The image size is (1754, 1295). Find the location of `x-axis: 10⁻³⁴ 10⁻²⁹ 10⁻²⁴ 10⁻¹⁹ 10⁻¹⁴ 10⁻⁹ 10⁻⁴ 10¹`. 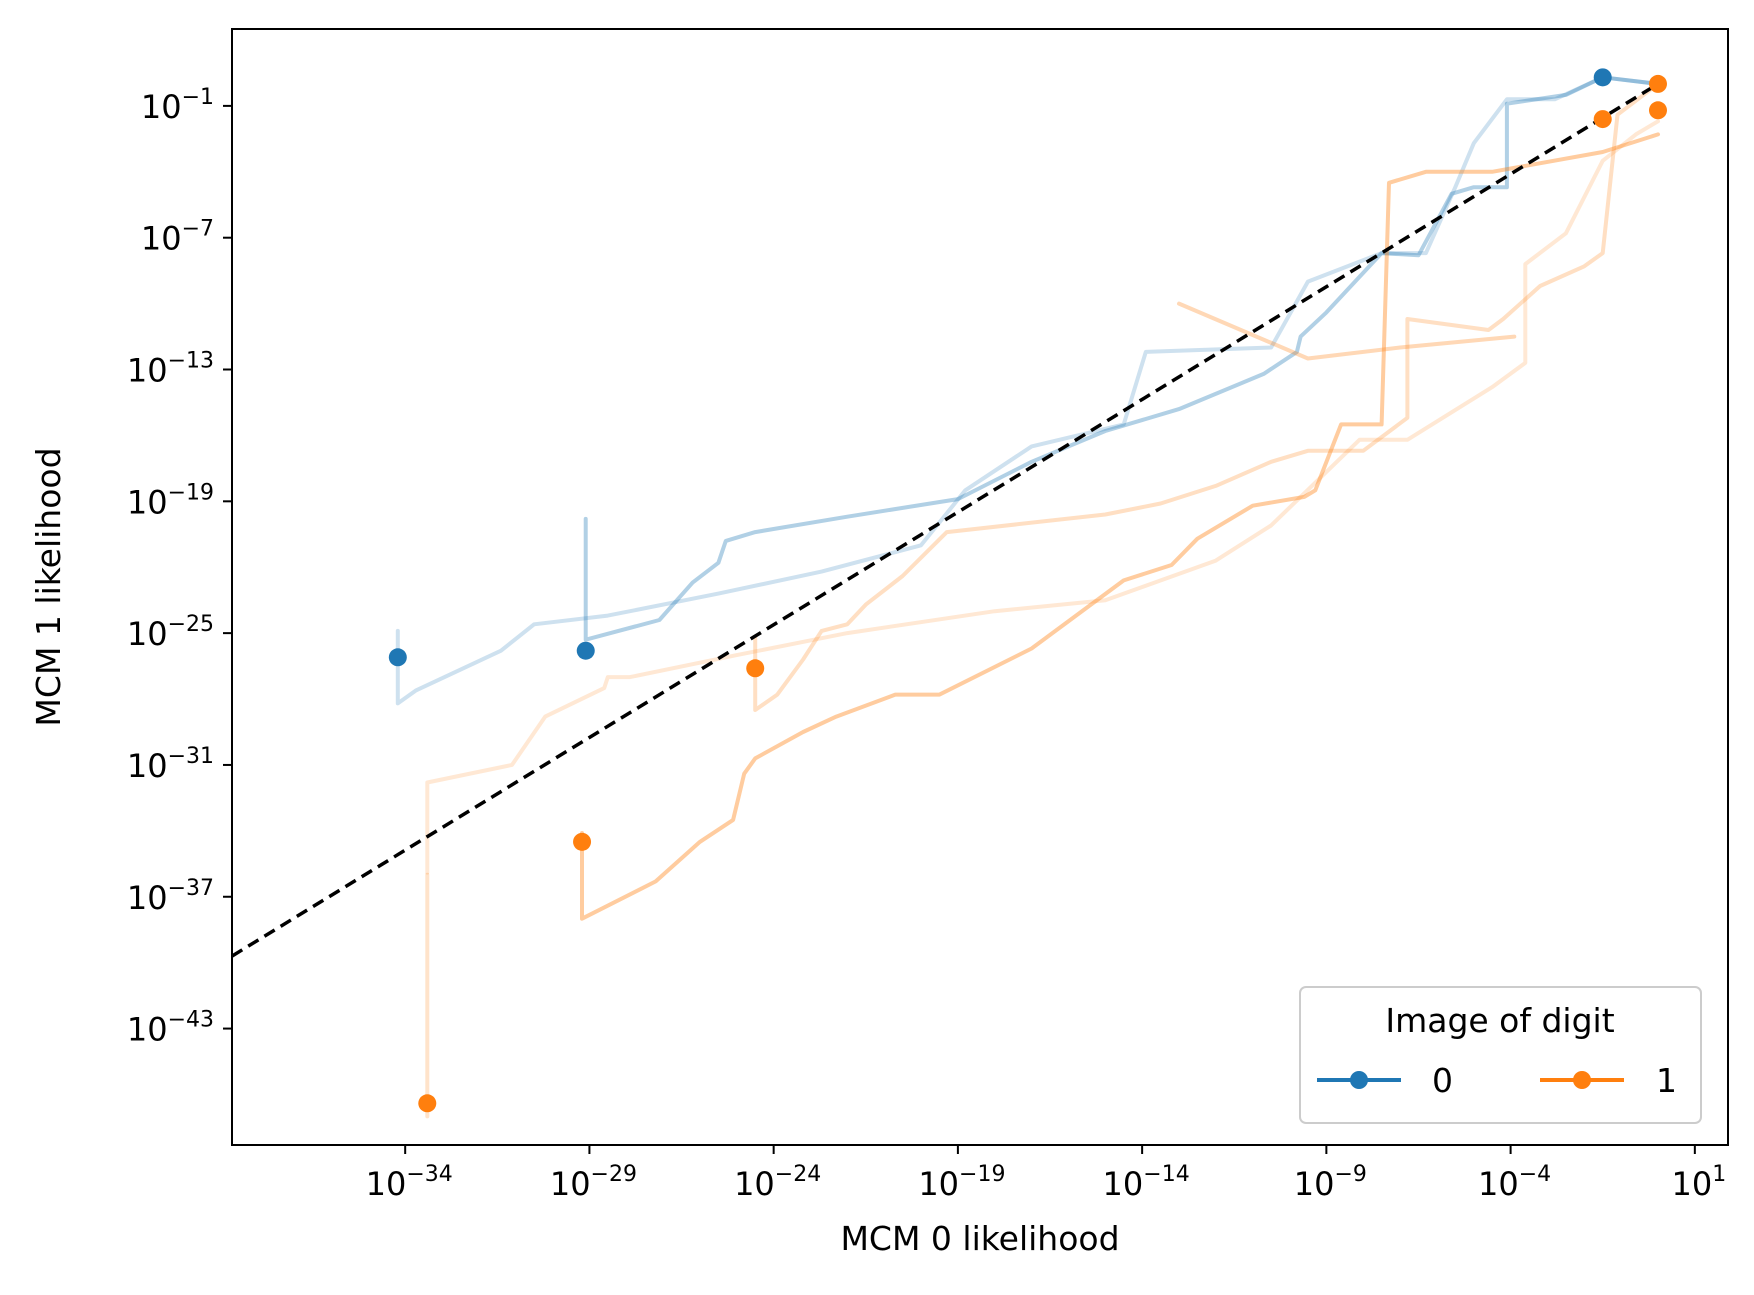

x-axis: 10⁻³⁴ 10⁻²⁹ 10⁻²⁴ 10⁻¹⁹ 10⁻¹⁴ 10⁻⁹ 10⁻⁴ 10¹ is located at coordinates (1046, 1174).